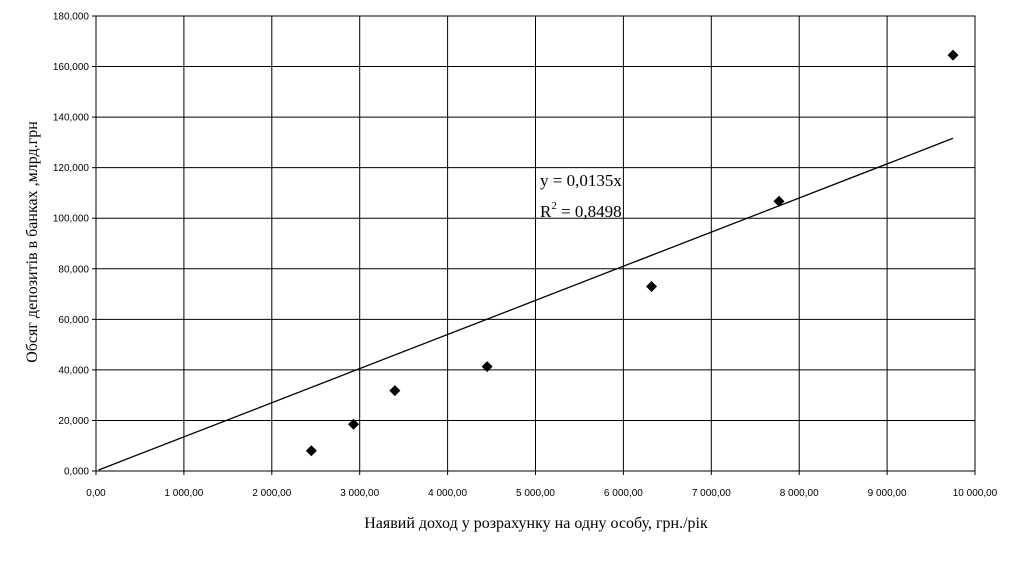 The image size is (1020, 563). Describe the element at coordinates (183, 493) in the screenshot. I see `x-tick-label: 1 000,00` at that location.